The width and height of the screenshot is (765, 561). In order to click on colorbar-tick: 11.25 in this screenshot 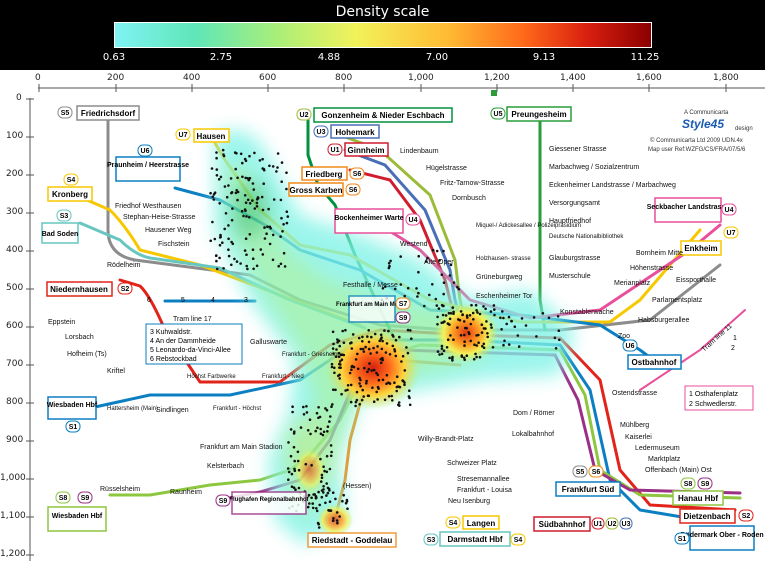, I will do `click(645, 57)`.